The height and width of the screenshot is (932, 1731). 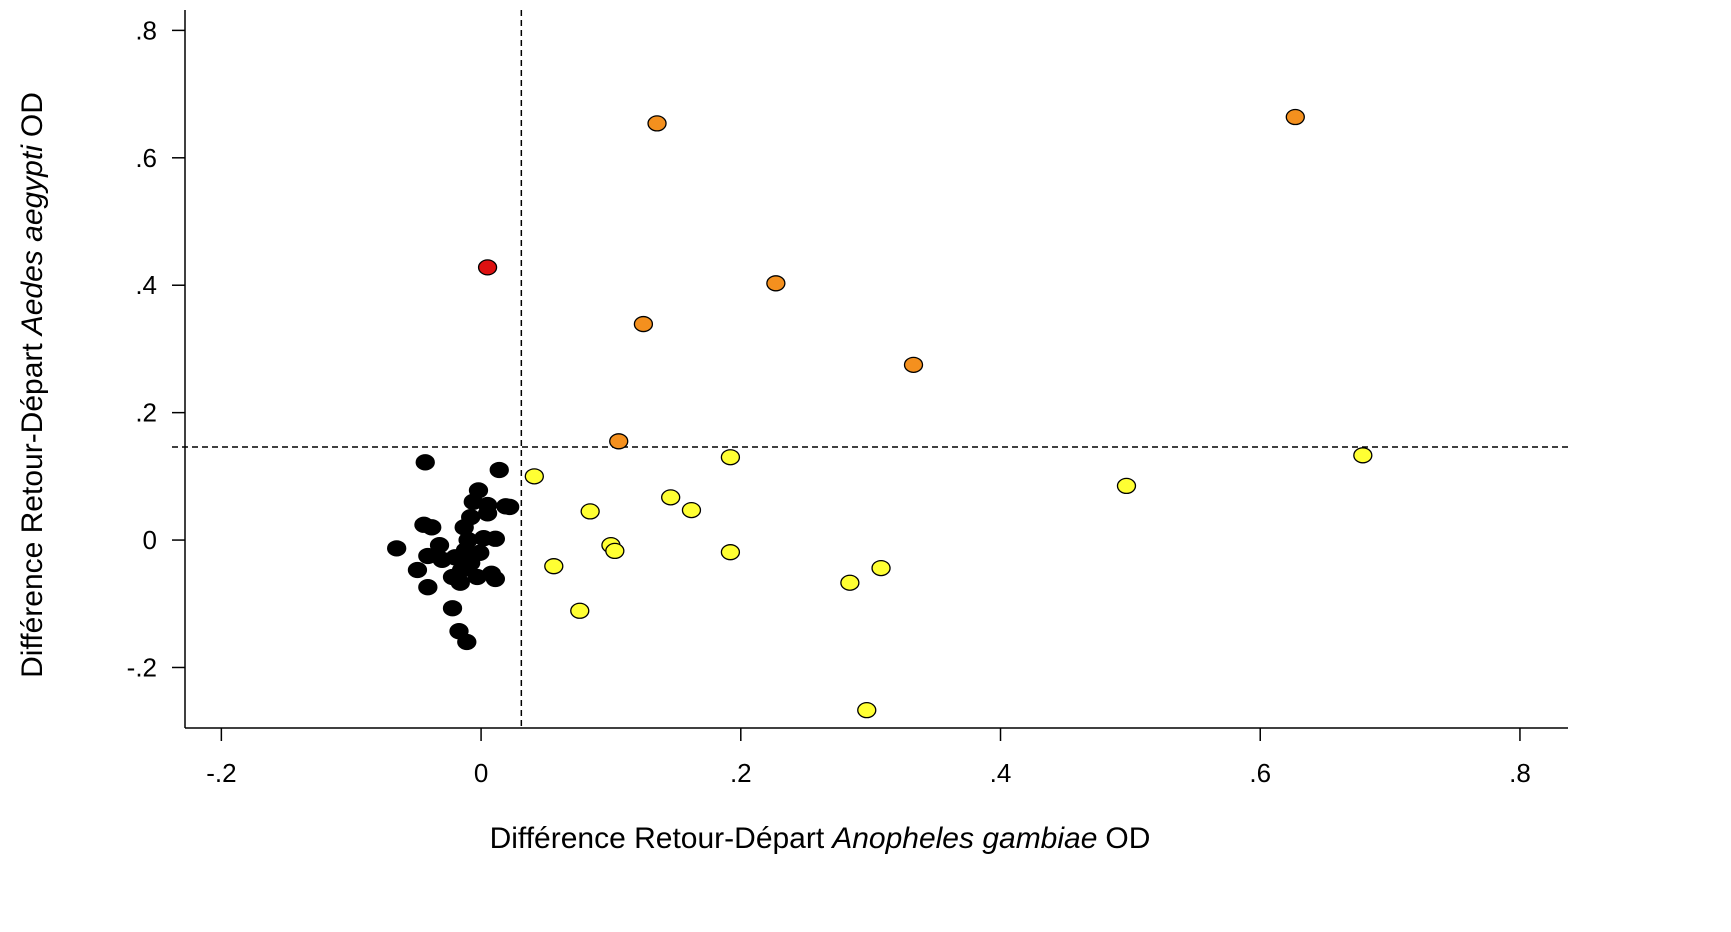 I want to click on y-axis-label: Différence Retour-Départ Aedes aegypti OD, so click(x=32, y=385).